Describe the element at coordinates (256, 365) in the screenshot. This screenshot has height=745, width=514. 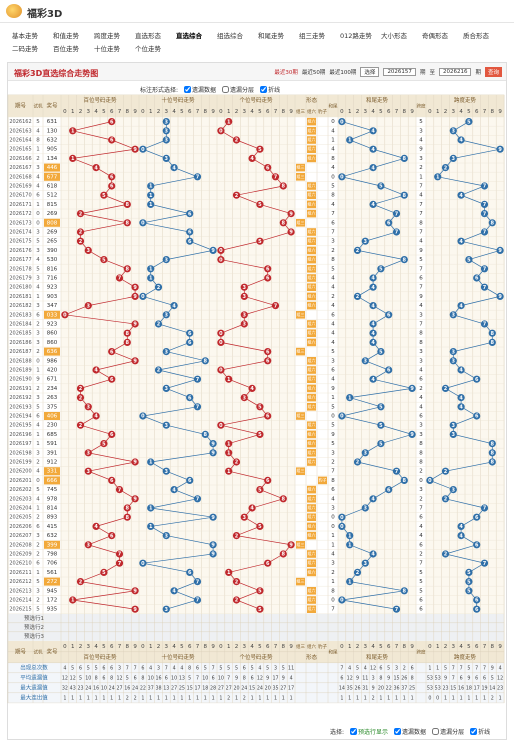
I see `trend-line` at that location.